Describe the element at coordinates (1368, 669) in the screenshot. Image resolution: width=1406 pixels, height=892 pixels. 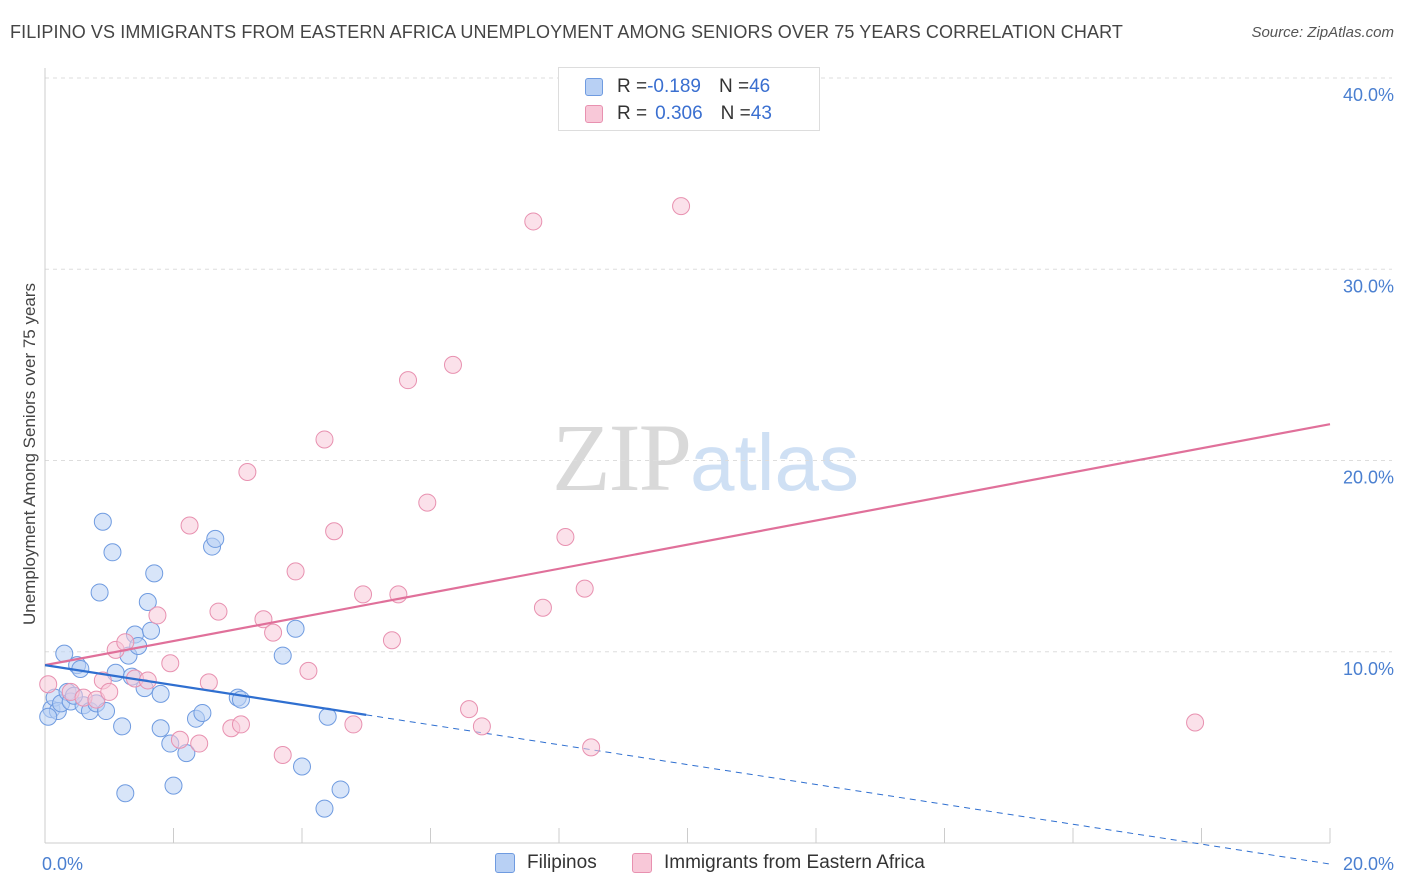
I see `y-tick-label: 10.0%` at that location.